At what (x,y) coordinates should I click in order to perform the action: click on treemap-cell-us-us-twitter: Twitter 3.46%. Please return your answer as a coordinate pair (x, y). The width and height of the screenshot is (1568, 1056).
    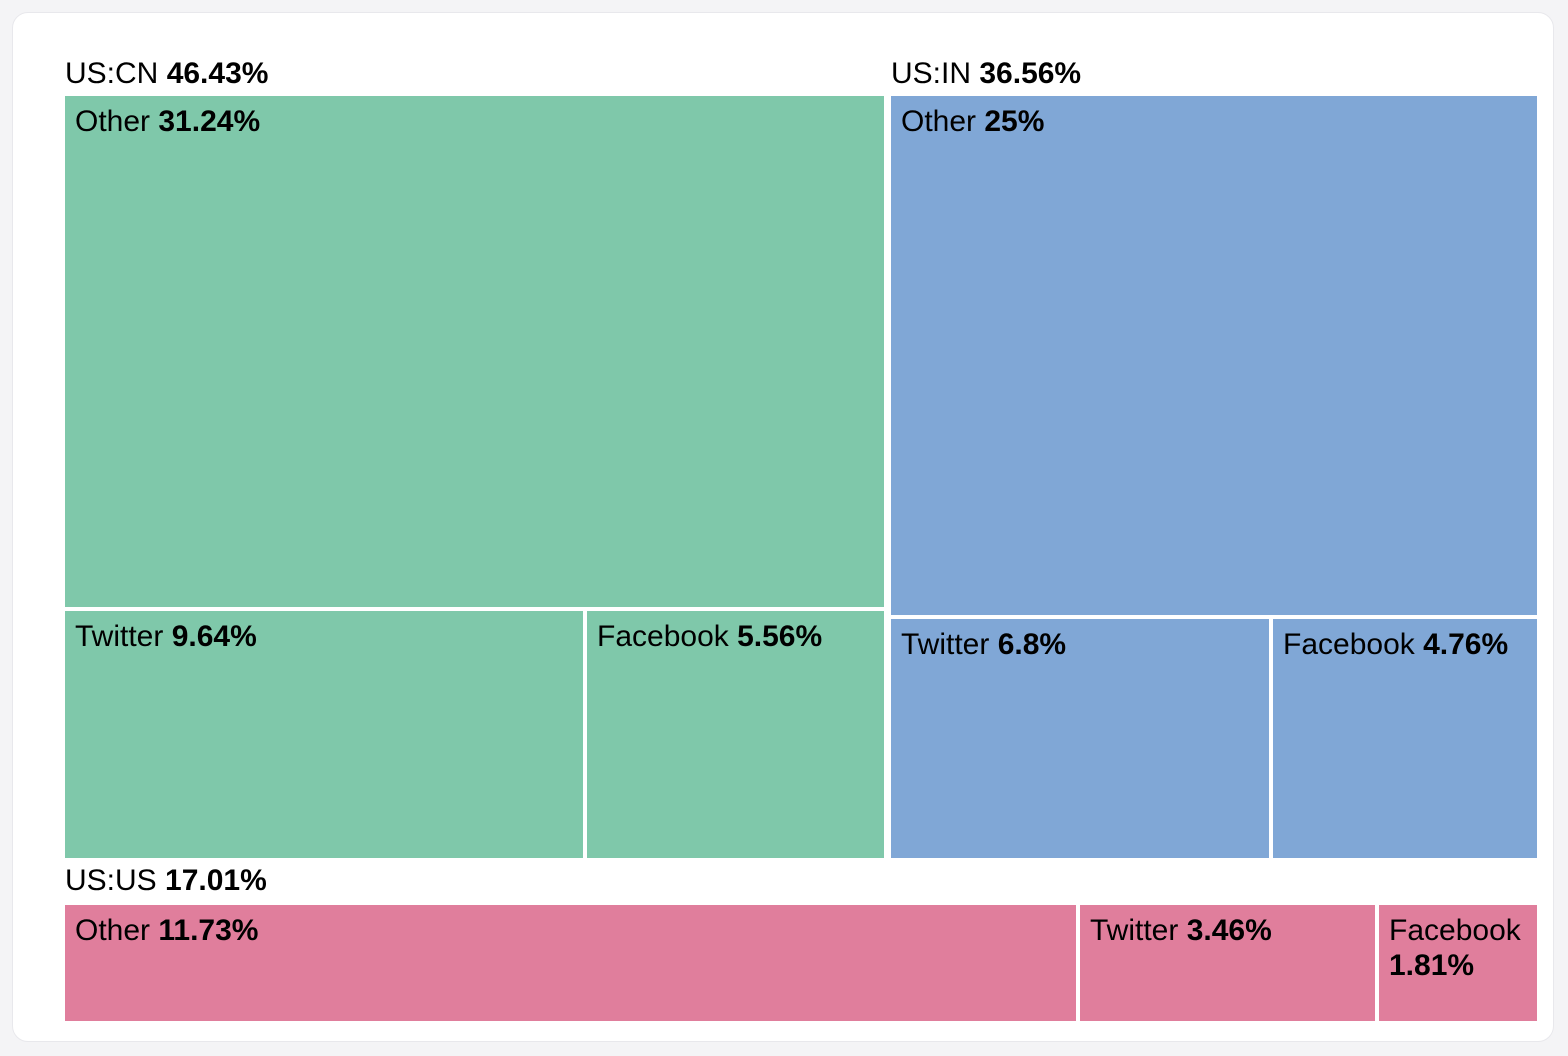
    Looking at the image, I should click on (1227, 963).